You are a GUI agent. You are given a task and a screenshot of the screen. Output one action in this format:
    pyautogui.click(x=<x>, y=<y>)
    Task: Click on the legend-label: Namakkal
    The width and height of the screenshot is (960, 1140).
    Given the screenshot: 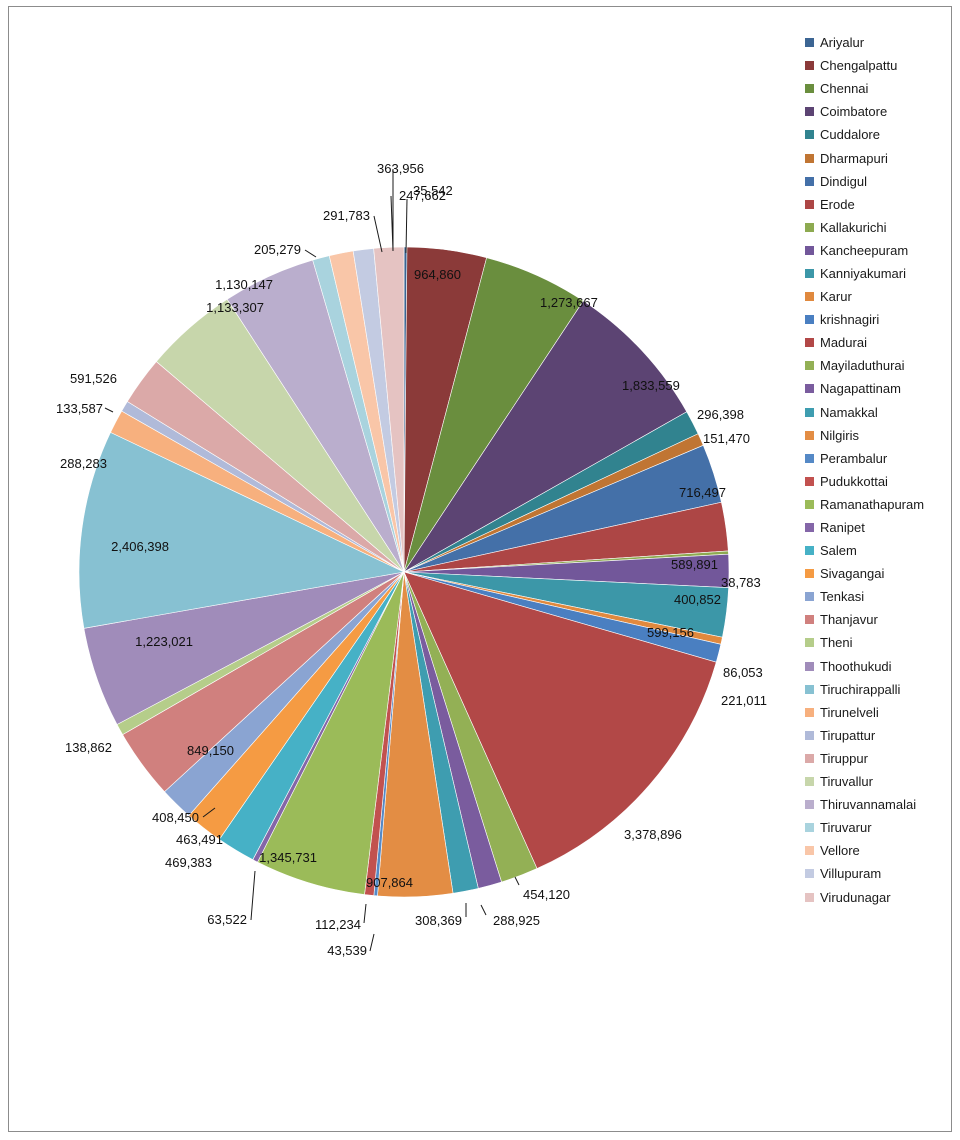 What is the action you would take?
    pyautogui.click(x=849, y=412)
    